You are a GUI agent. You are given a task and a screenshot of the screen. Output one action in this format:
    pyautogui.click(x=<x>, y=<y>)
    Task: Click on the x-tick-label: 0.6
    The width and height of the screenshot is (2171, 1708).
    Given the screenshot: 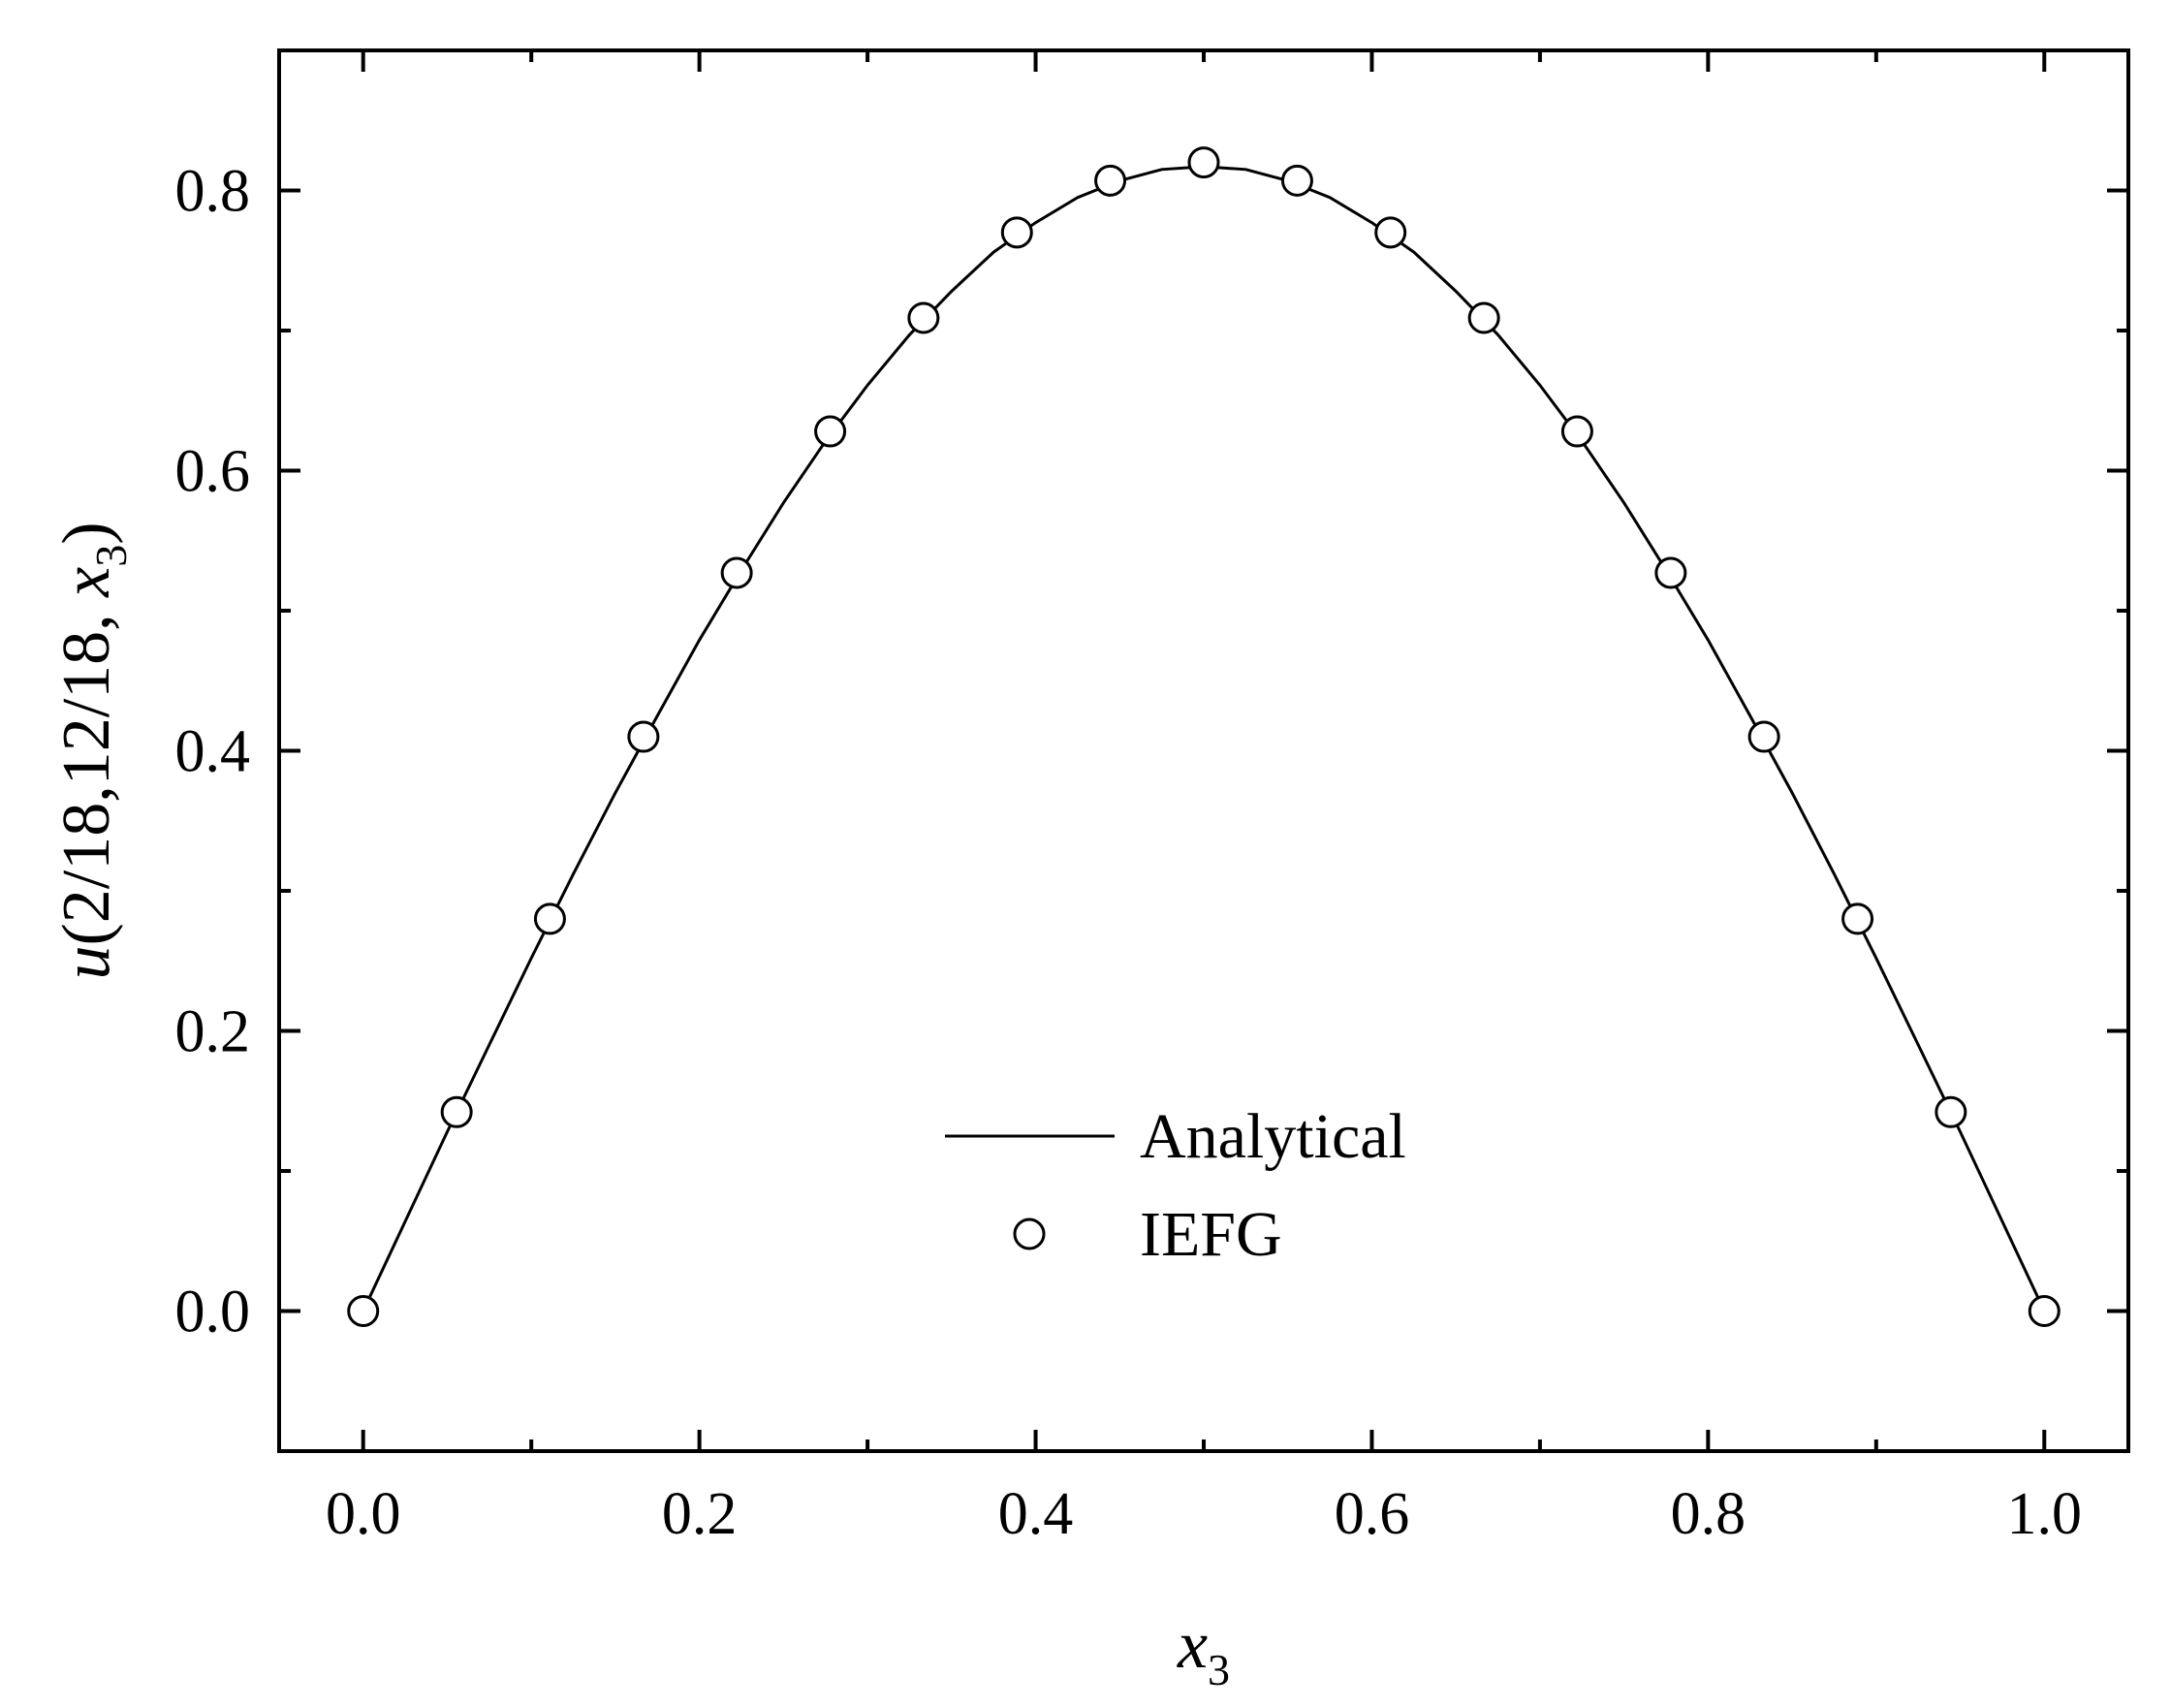 What is the action you would take?
    pyautogui.click(x=1372, y=1514)
    